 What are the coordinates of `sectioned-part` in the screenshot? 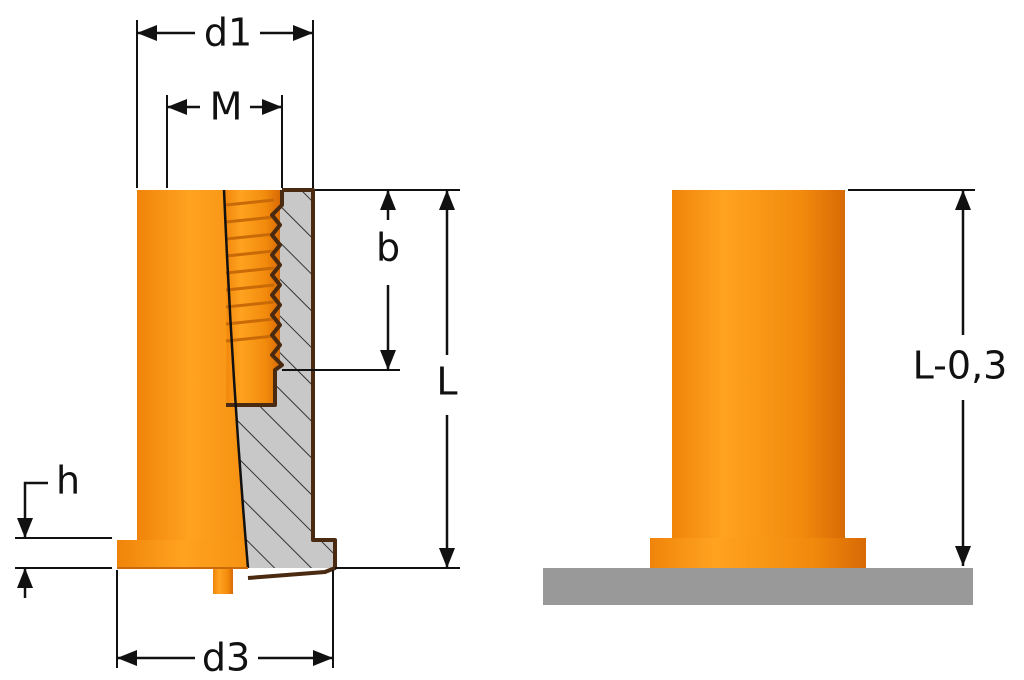 It's located at (227, 391).